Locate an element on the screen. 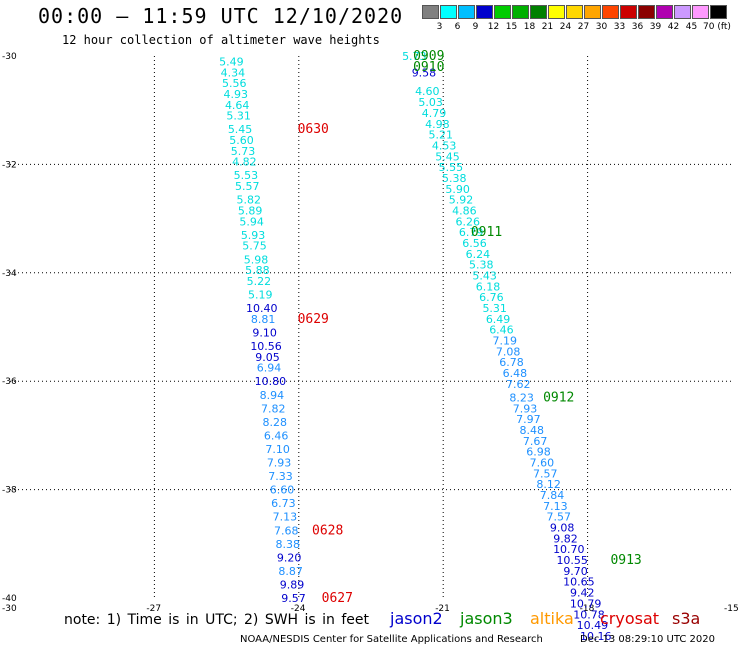 This screenshot has height=650, width=740. wave-height-label: 8.28 is located at coordinates (274, 422).